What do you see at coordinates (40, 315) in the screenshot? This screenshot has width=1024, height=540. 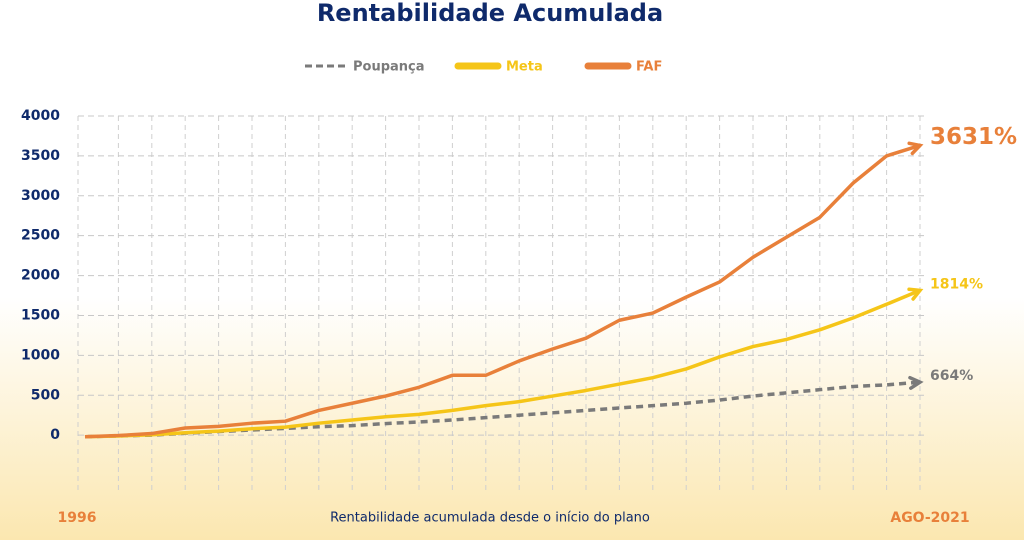 I see `y-tick-label: 1500` at bounding box center [40, 315].